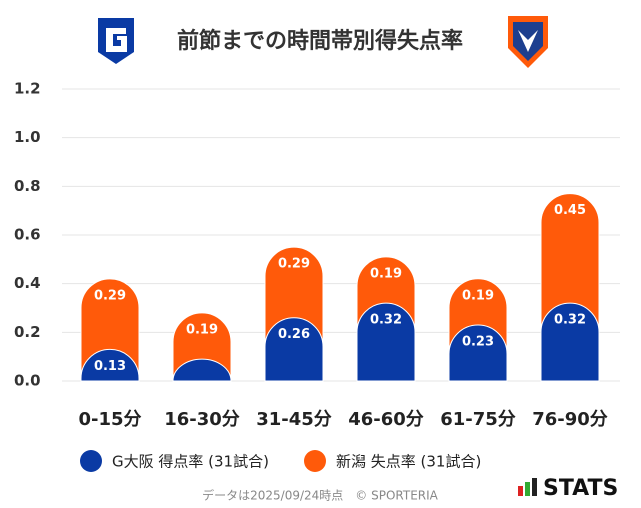  What do you see at coordinates (294, 419) in the screenshot?
I see `x-tick-label: 31-45分` at bounding box center [294, 419].